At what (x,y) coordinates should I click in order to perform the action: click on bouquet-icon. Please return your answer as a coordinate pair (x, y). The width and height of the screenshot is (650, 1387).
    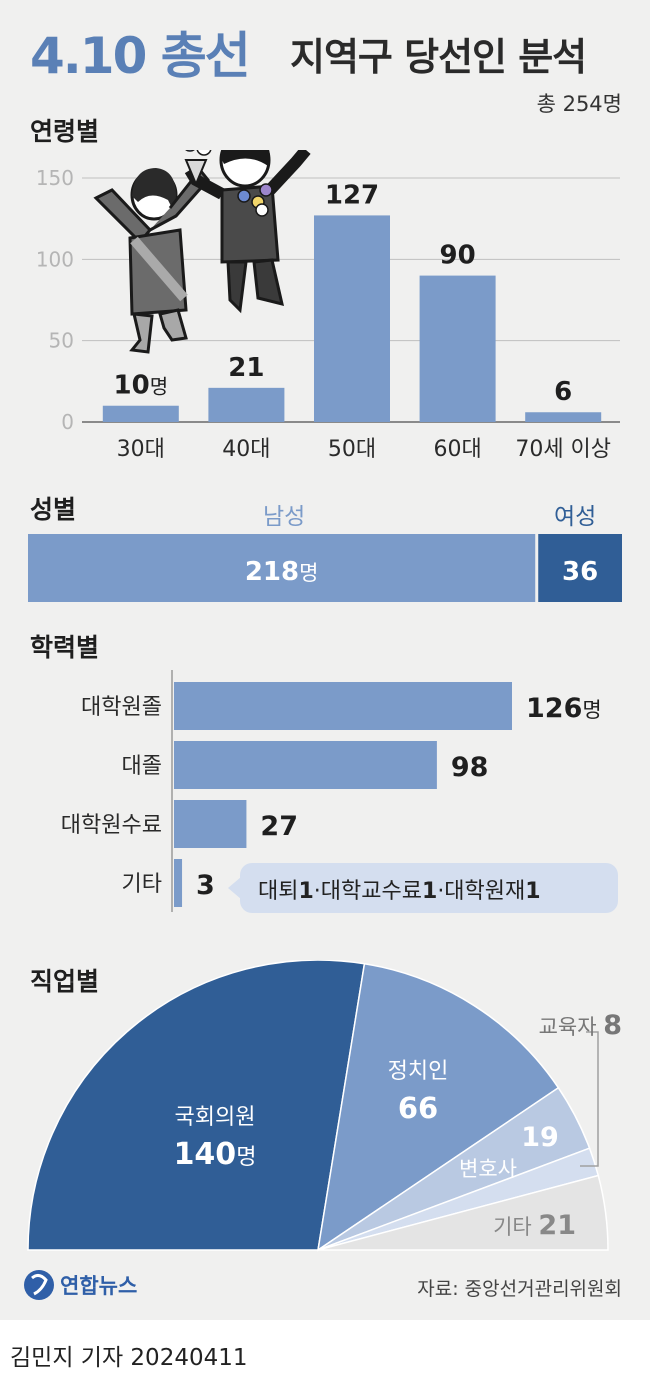
    Looking at the image, I should click on (198, 168).